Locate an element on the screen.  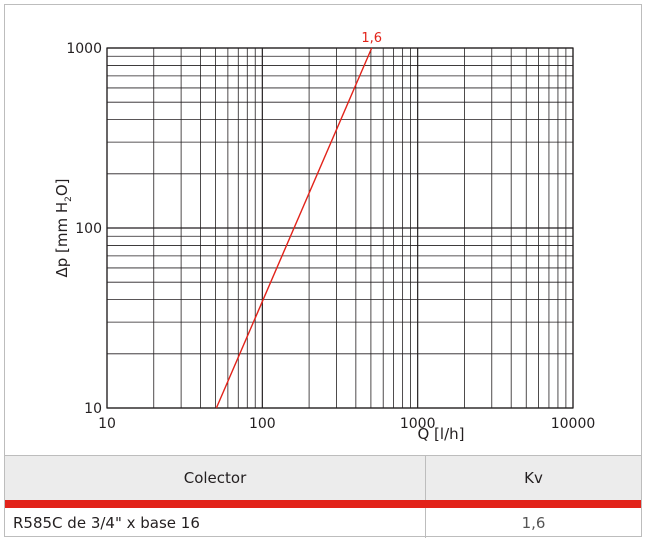
y-tick-label: 100 is located at coordinates (88, 229).